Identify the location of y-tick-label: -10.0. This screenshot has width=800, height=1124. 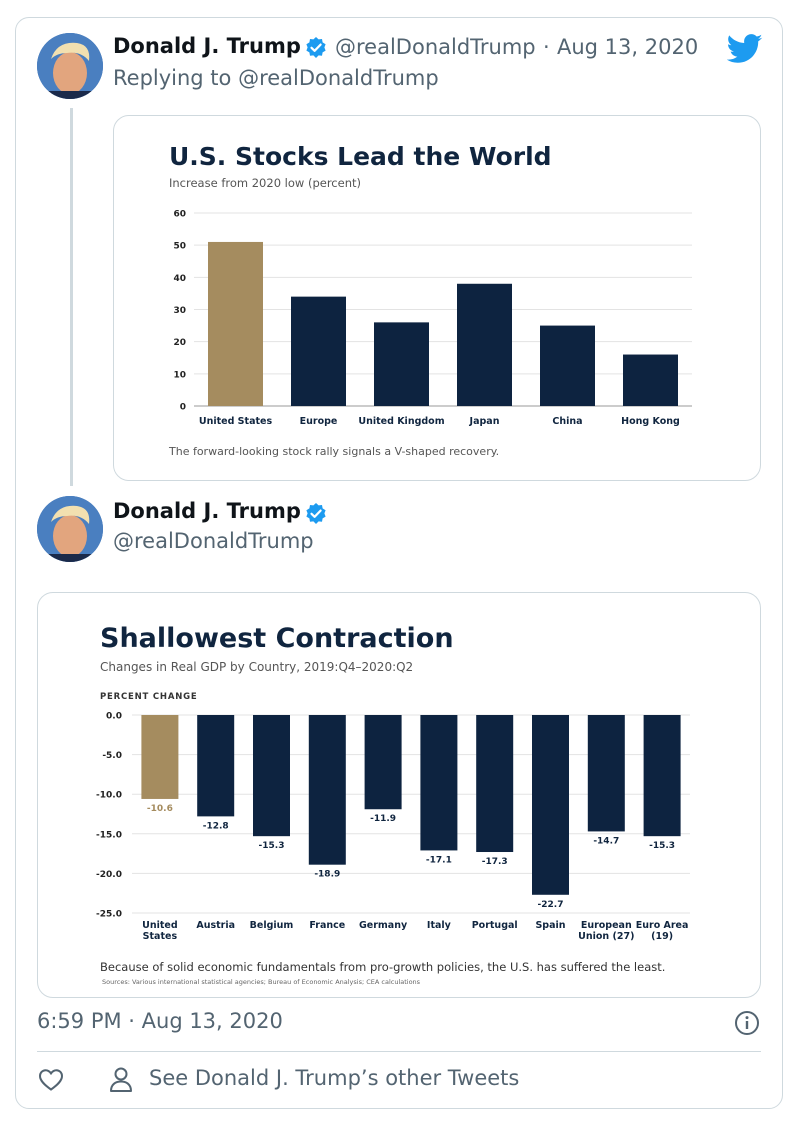
(109, 796).